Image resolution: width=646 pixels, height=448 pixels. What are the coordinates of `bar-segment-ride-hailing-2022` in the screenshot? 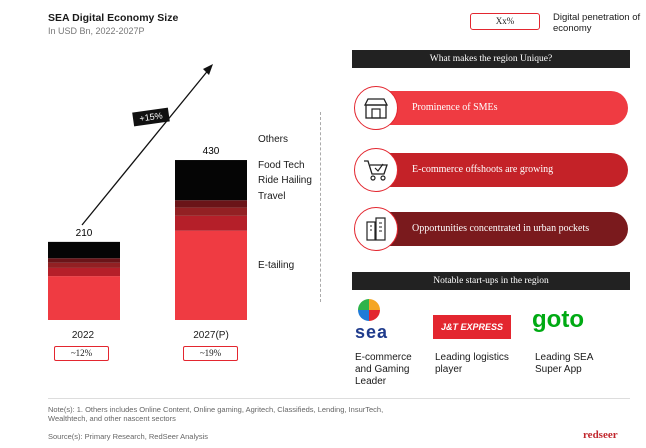 It's located at (84, 265).